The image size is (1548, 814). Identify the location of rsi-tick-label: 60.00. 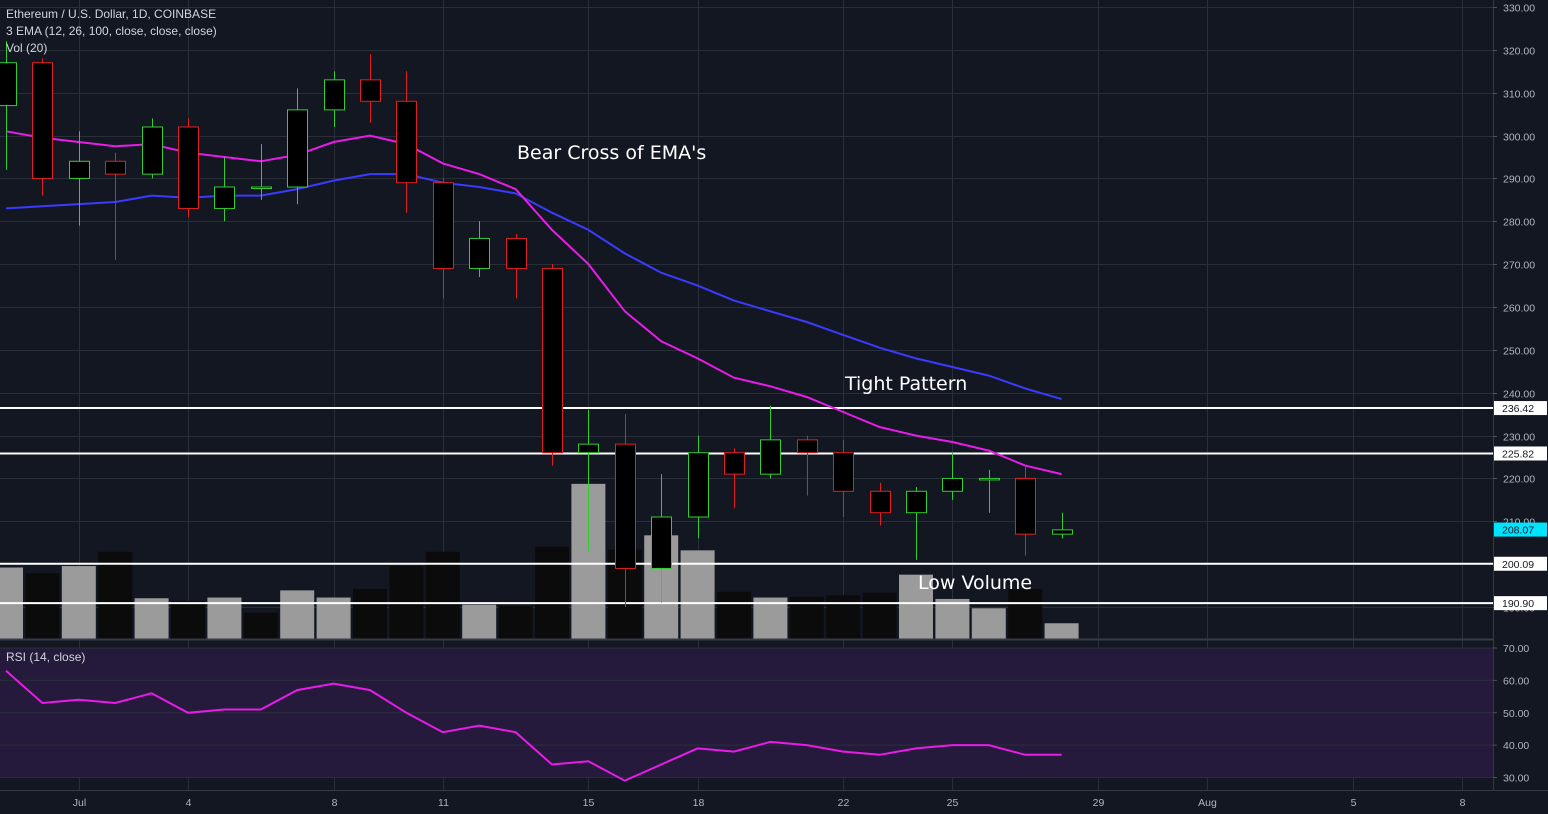
(1516, 681).